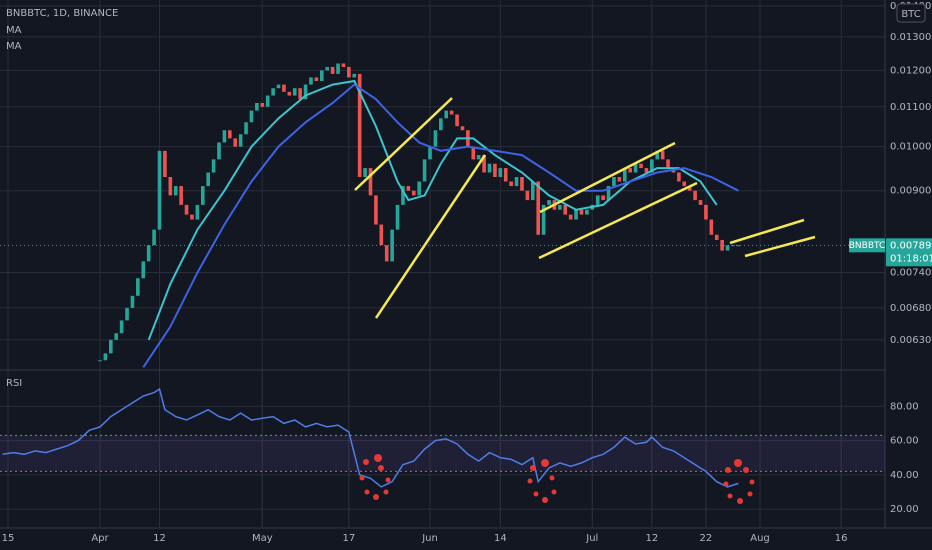 This screenshot has width=932, height=550. I want to click on x-tick-label: Aug, so click(760, 538).